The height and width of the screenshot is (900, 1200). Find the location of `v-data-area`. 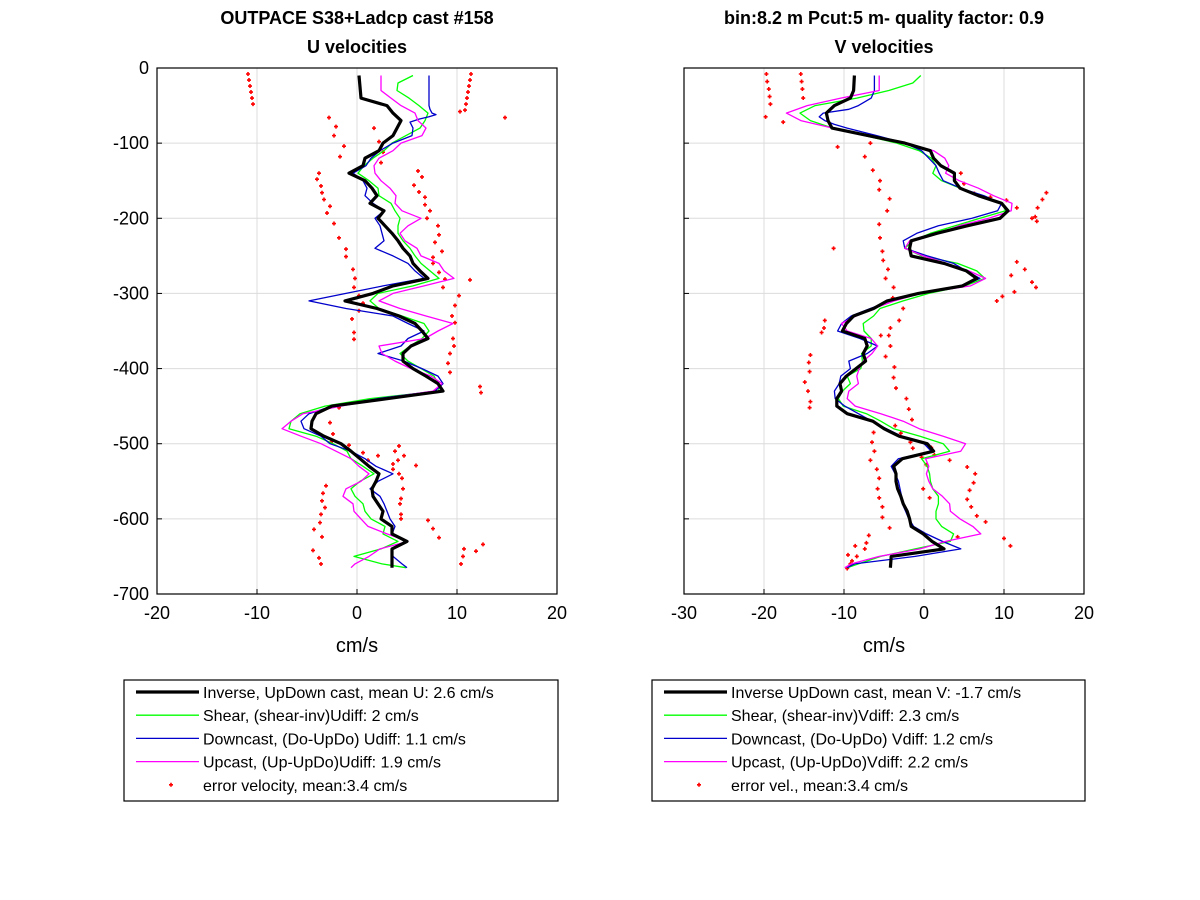

v-data-area is located at coordinates (906, 321).